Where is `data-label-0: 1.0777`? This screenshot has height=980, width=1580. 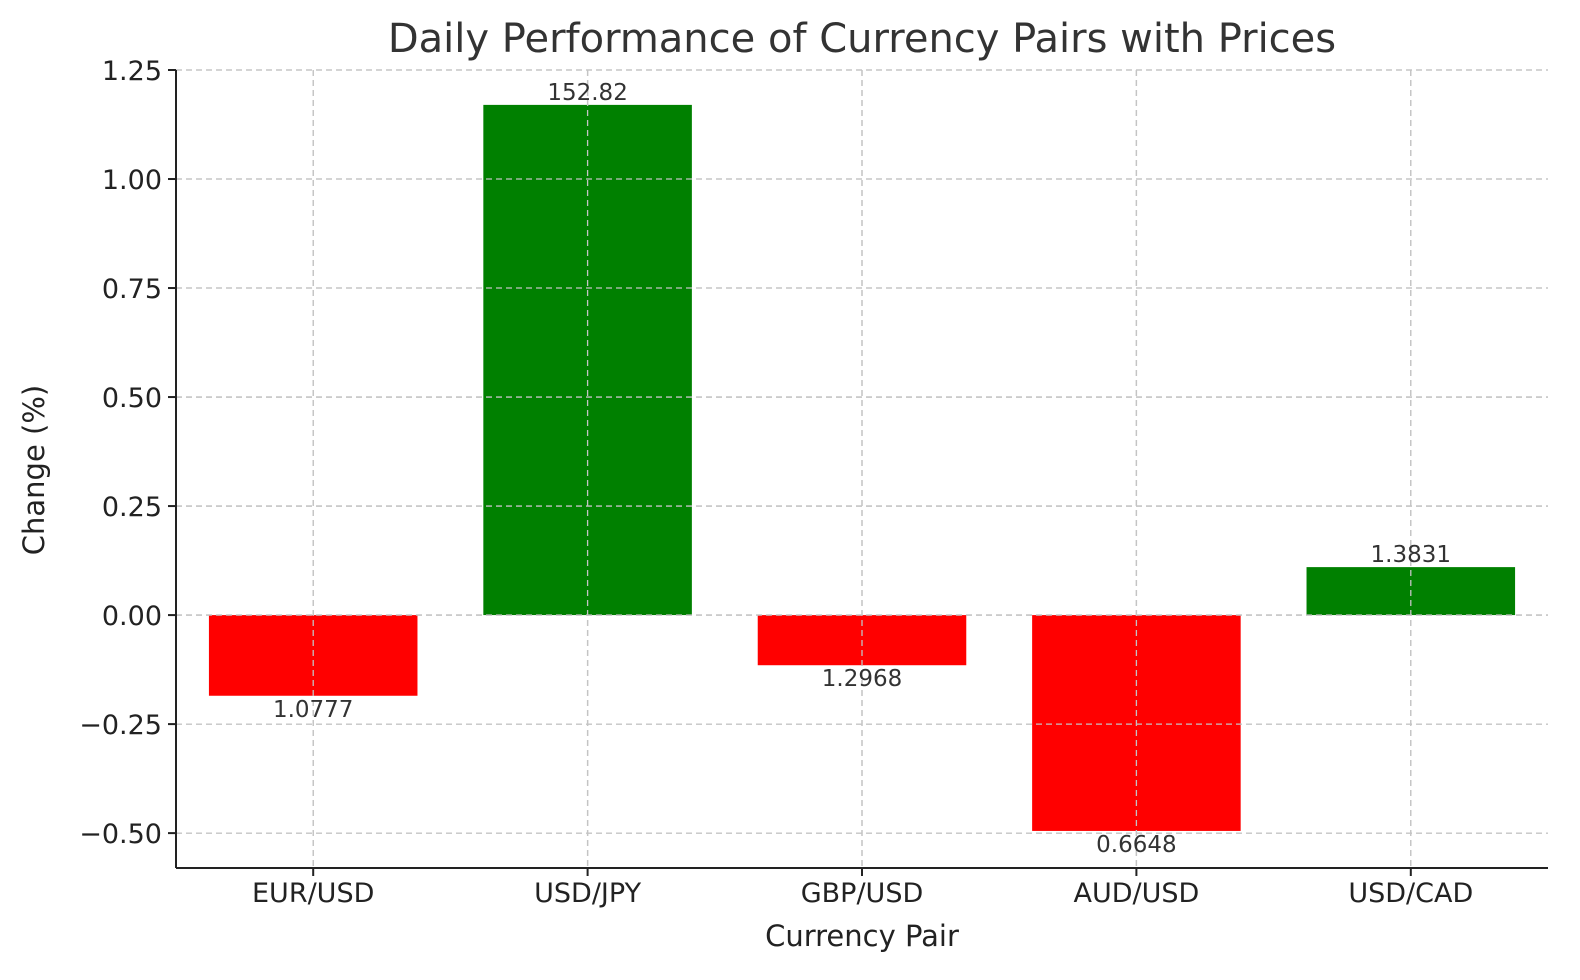 data-label-0: 1.0777 is located at coordinates (313, 710).